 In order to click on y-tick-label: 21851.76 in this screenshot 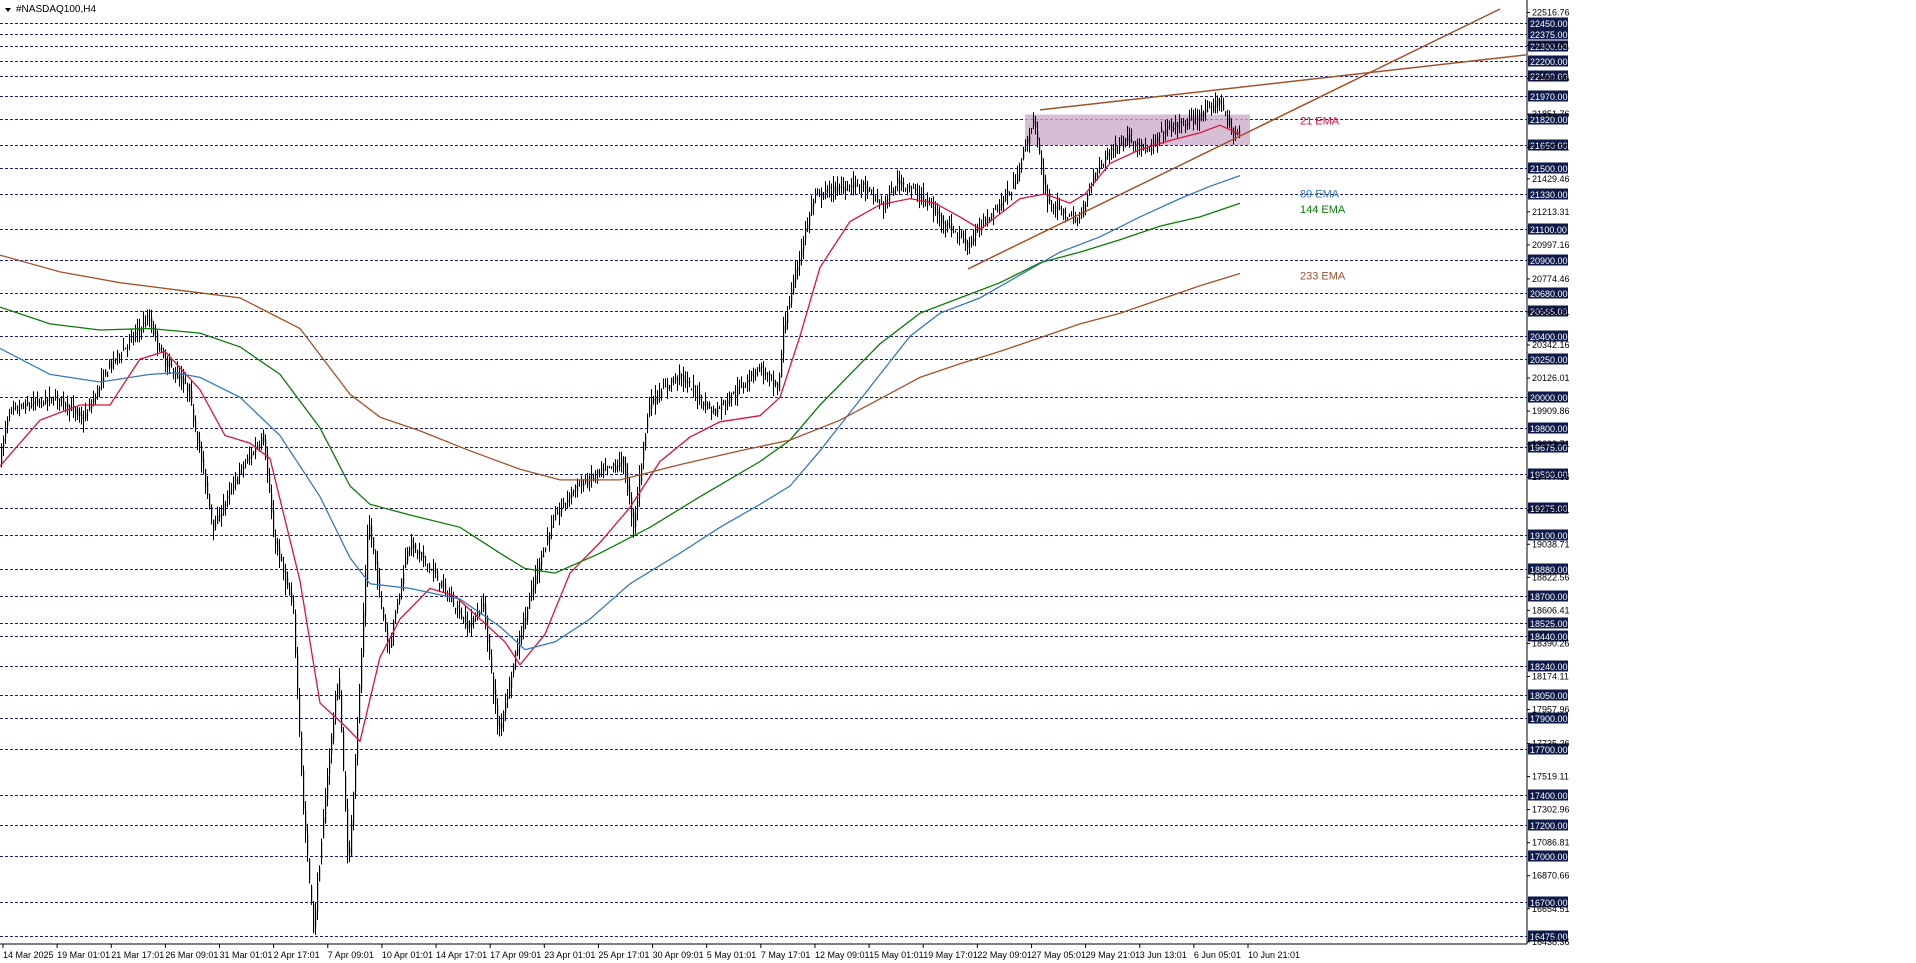, I will do `click(1551, 114)`.